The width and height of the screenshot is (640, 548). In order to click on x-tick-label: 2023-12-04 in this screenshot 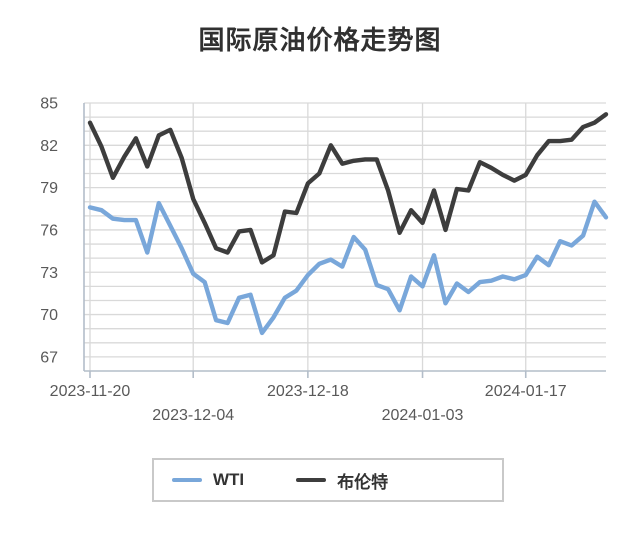, I will do `click(193, 415)`.